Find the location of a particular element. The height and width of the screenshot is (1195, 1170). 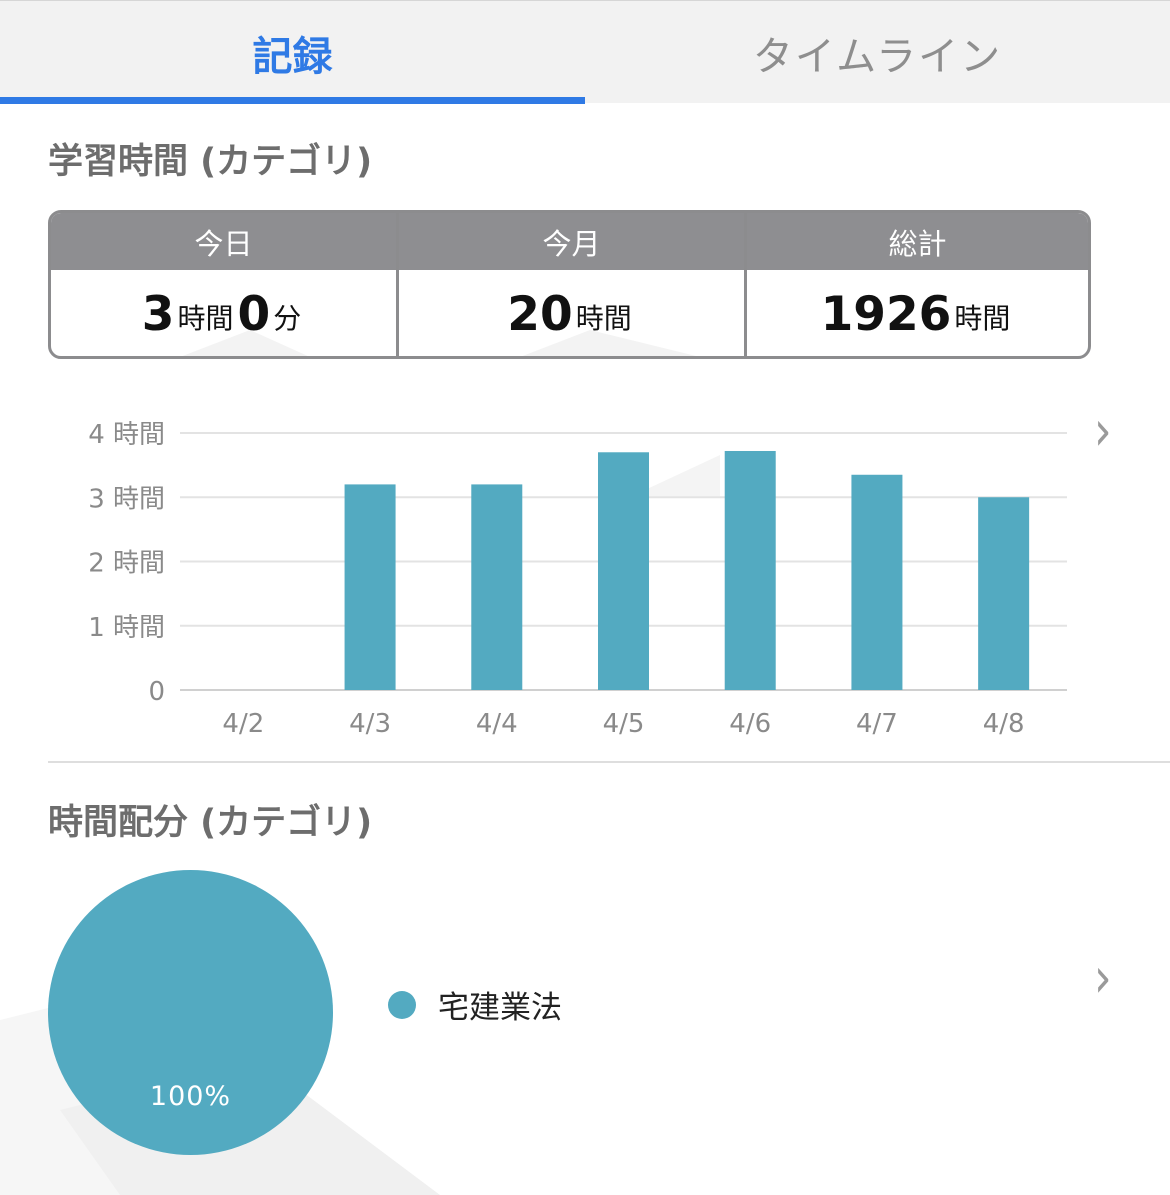

stat-header-total: 総計 is located at coordinates (917, 241).